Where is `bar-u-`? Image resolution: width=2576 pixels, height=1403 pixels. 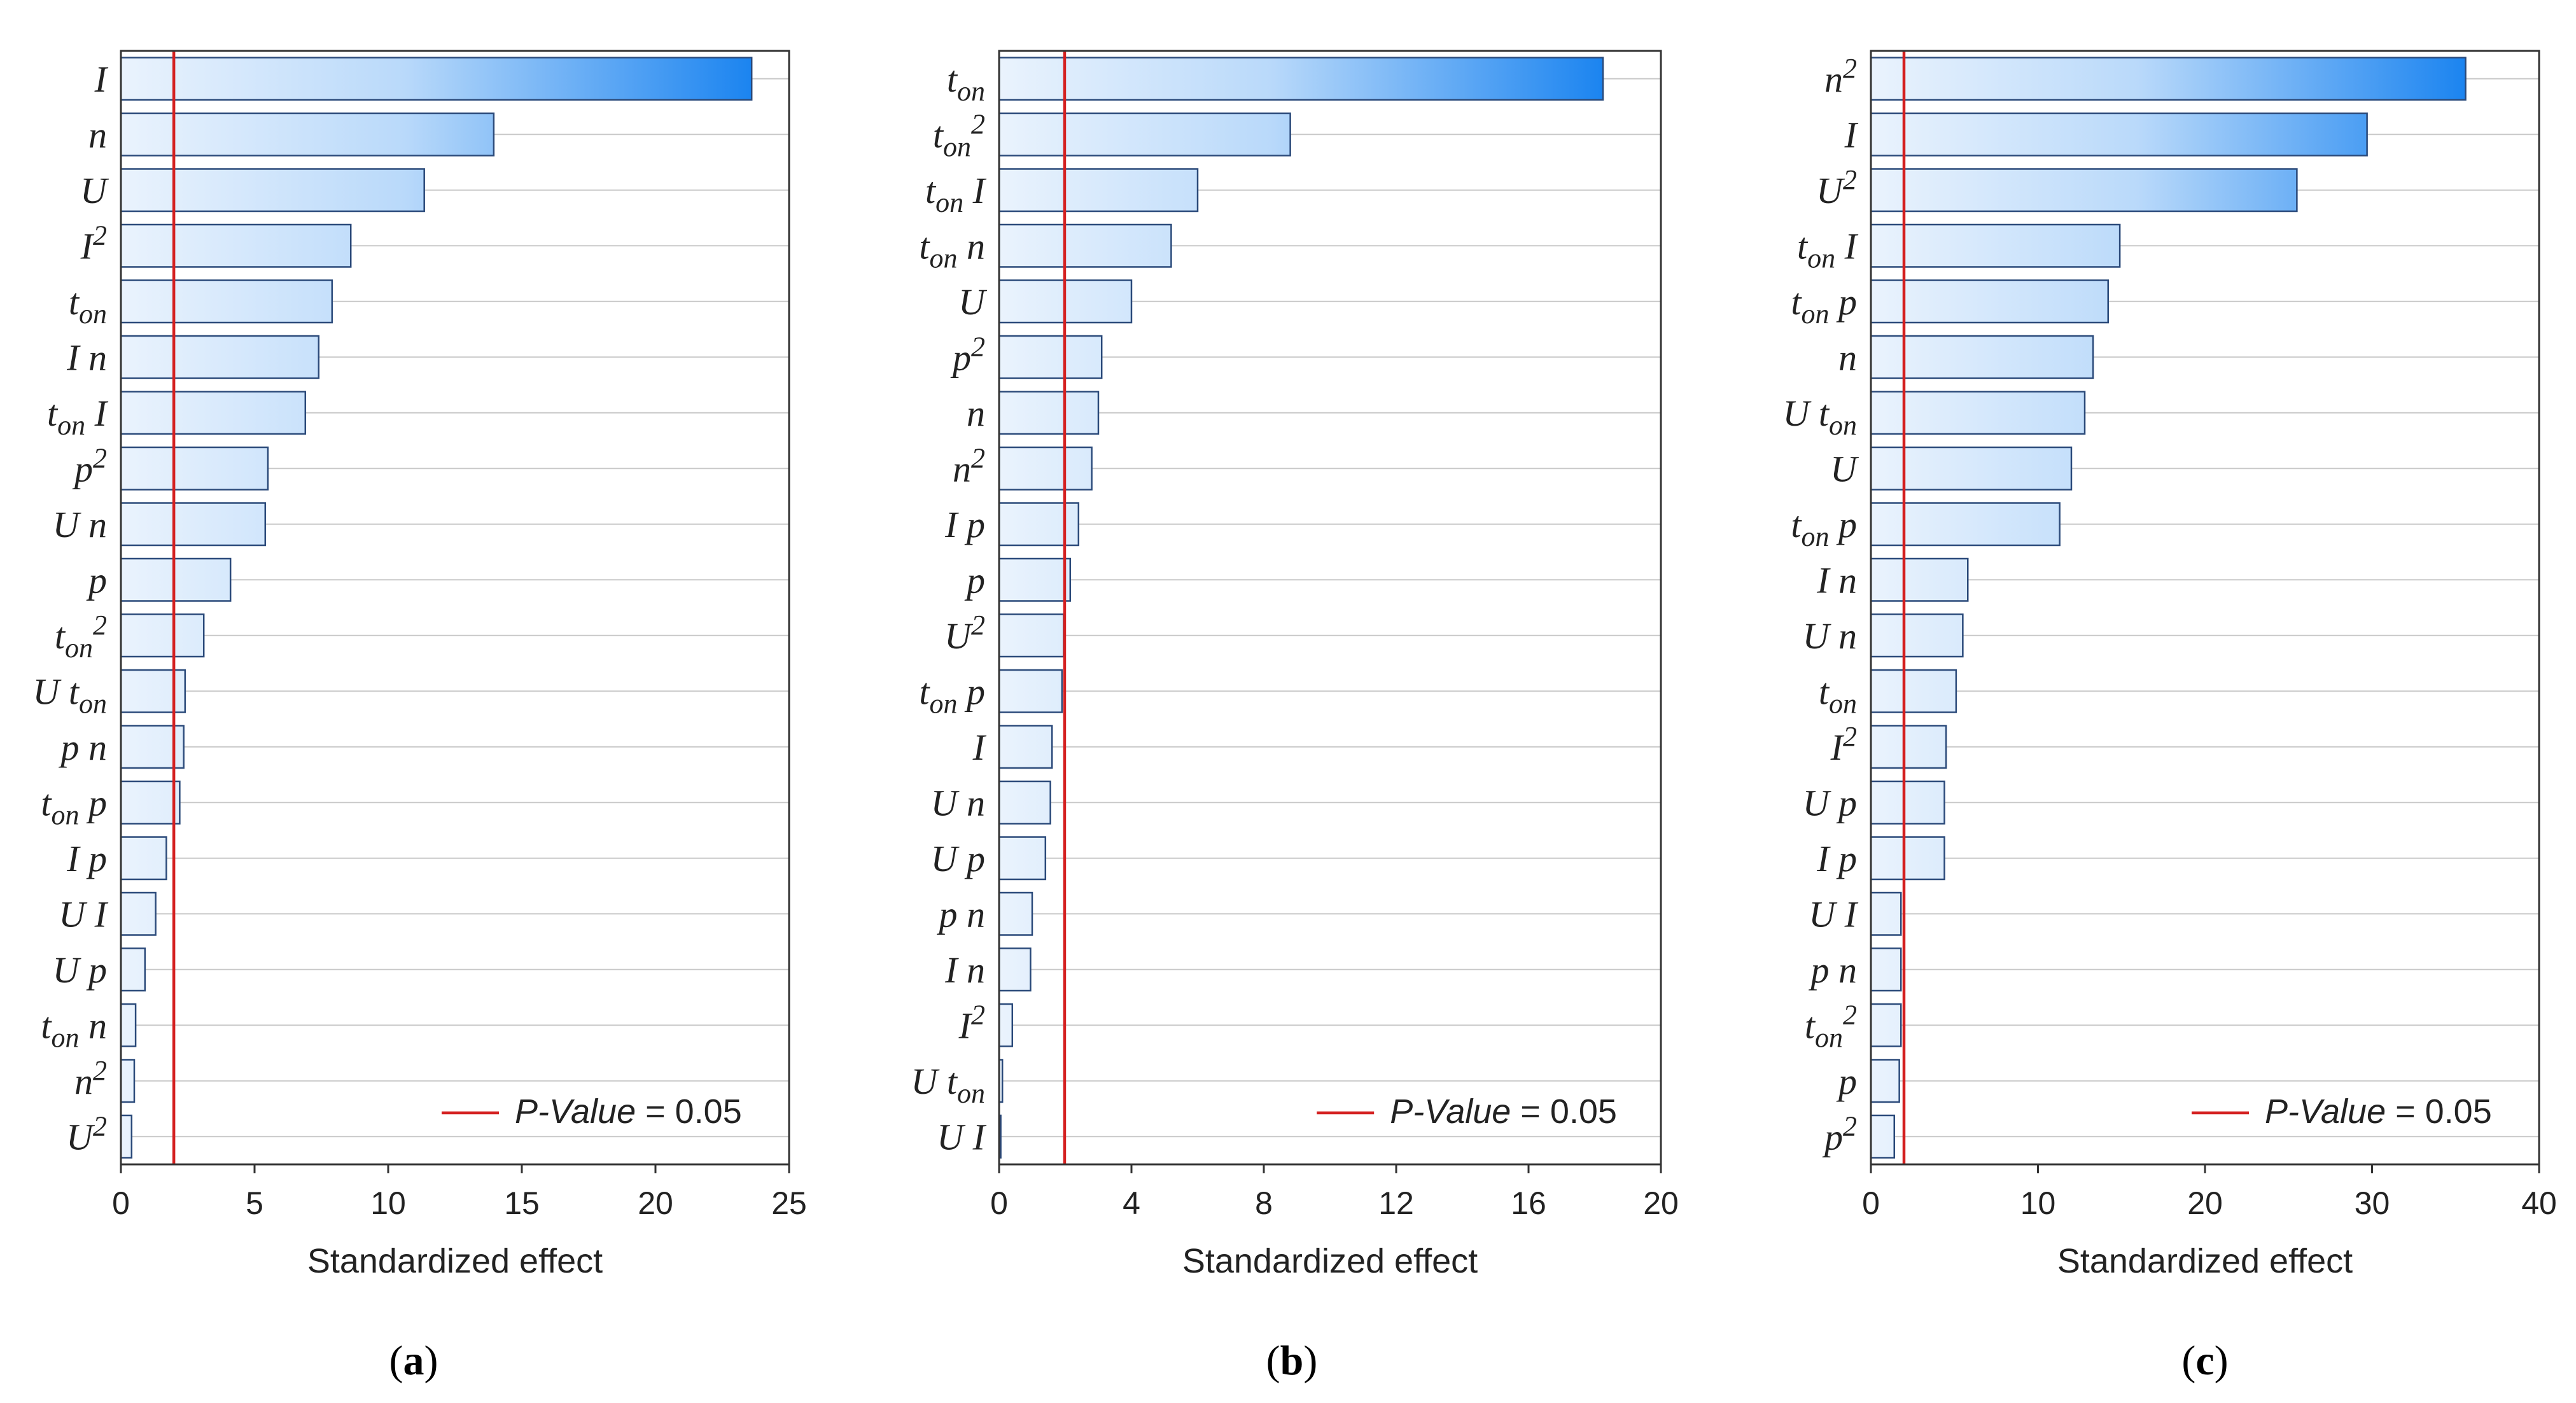
bar-u- is located at coordinates (2084, 190).